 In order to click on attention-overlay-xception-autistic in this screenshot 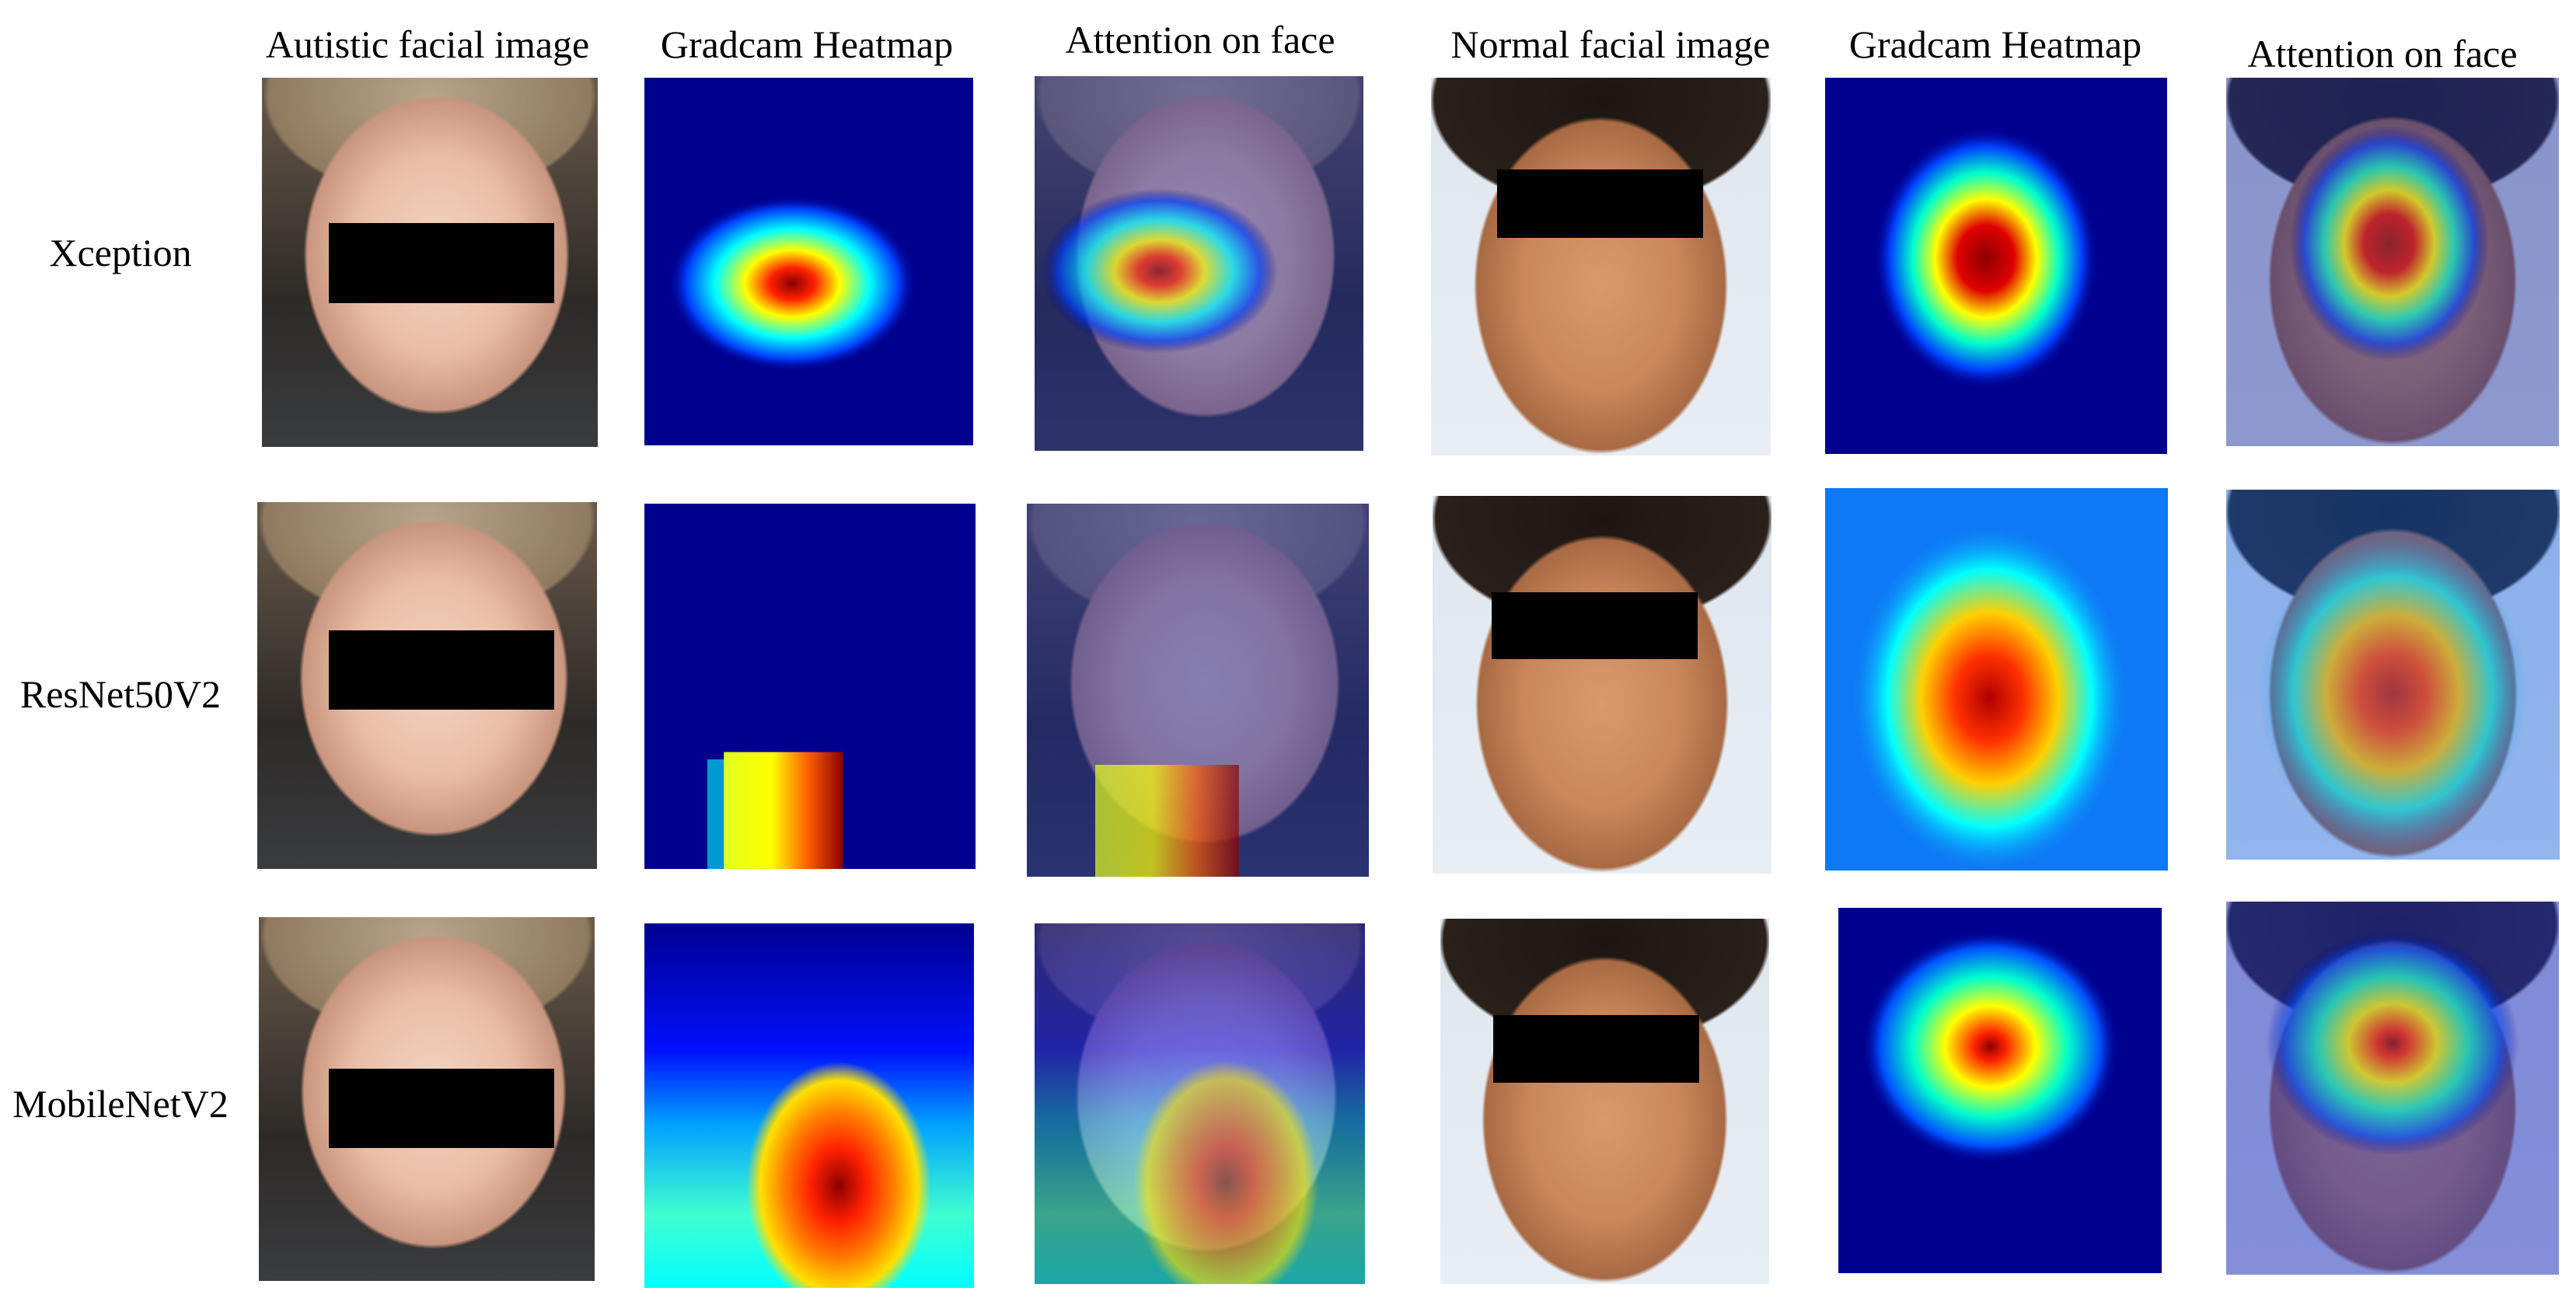, I will do `click(1199, 263)`.